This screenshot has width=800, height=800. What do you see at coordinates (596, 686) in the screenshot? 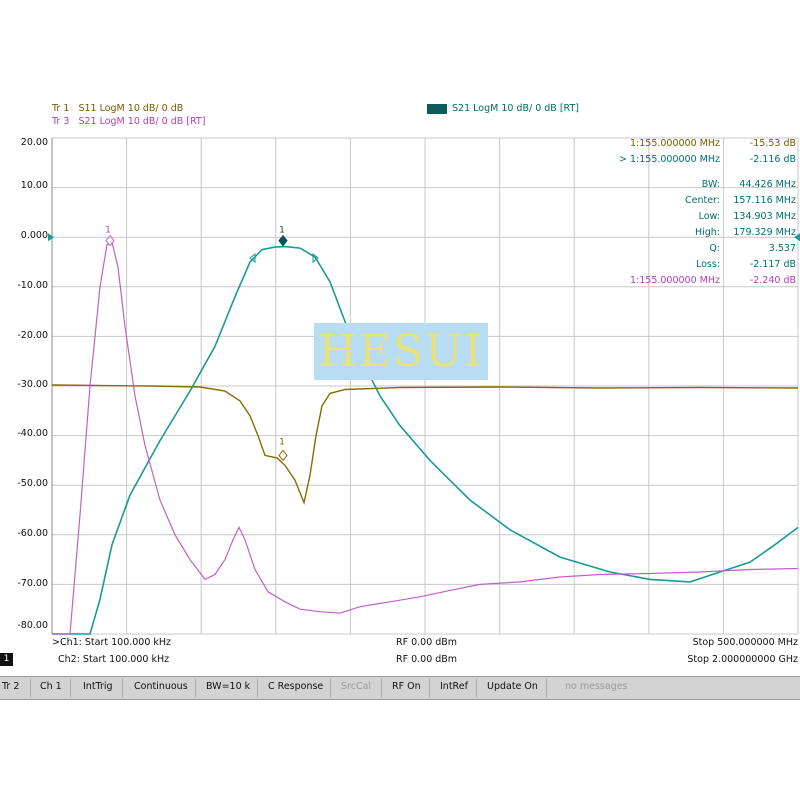
I see `status-messages: no messages` at bounding box center [596, 686].